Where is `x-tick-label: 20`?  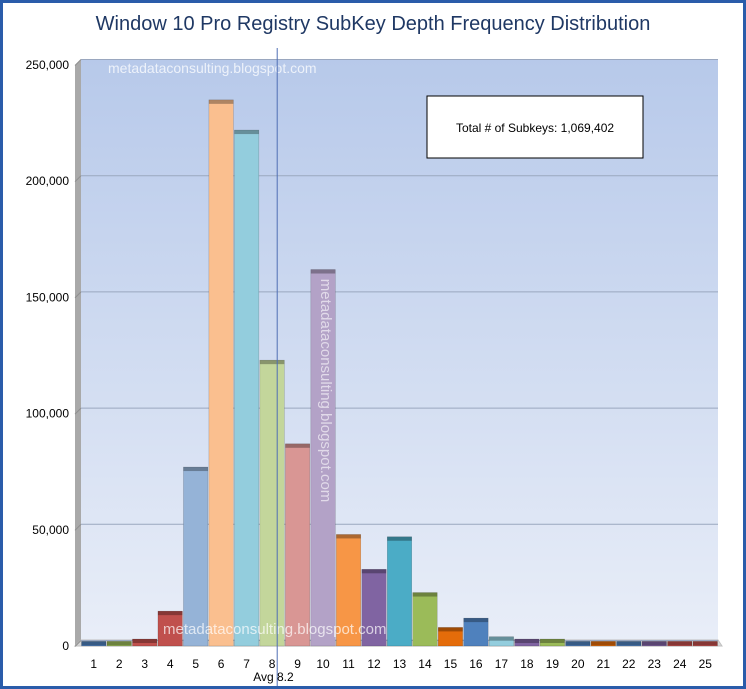 x-tick-label: 20 is located at coordinates (578, 664).